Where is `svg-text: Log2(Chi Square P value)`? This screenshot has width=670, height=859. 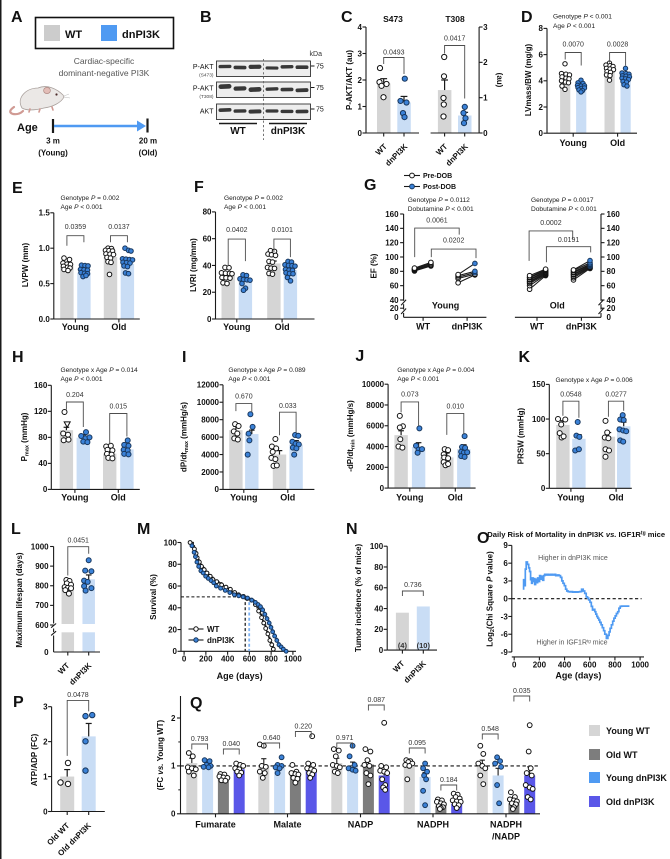
svg-text: Log2(Chi Square P value) is located at coordinates (490, 599).